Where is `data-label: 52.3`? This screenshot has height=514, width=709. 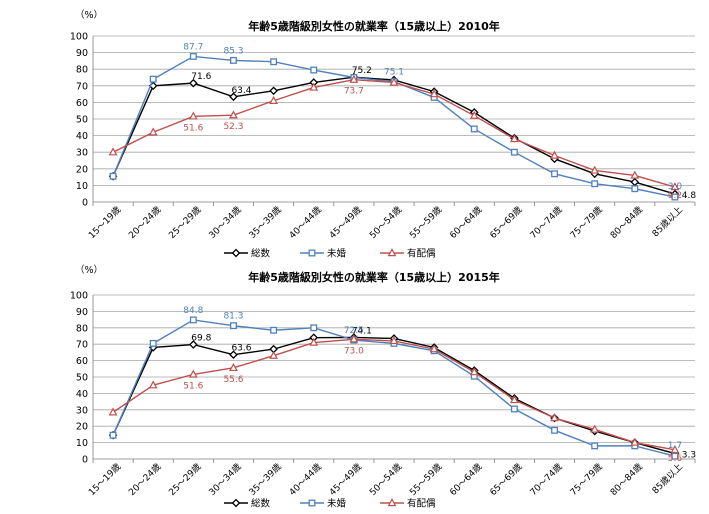
data-label: 52.3 is located at coordinates (233, 127).